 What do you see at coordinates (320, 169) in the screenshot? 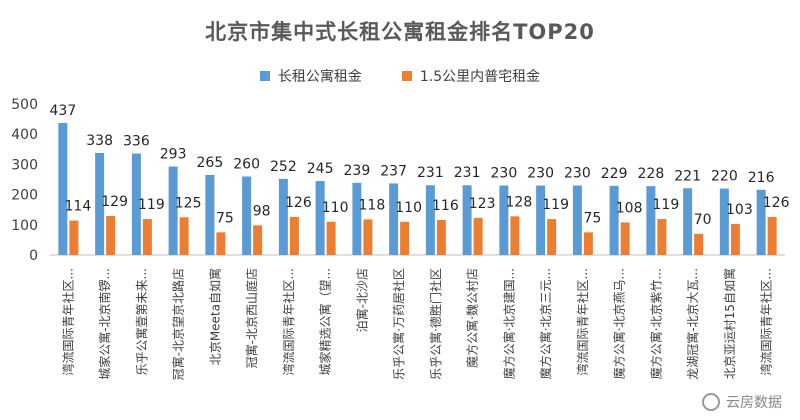
I see `data-label-long-rent: 245` at bounding box center [320, 169].